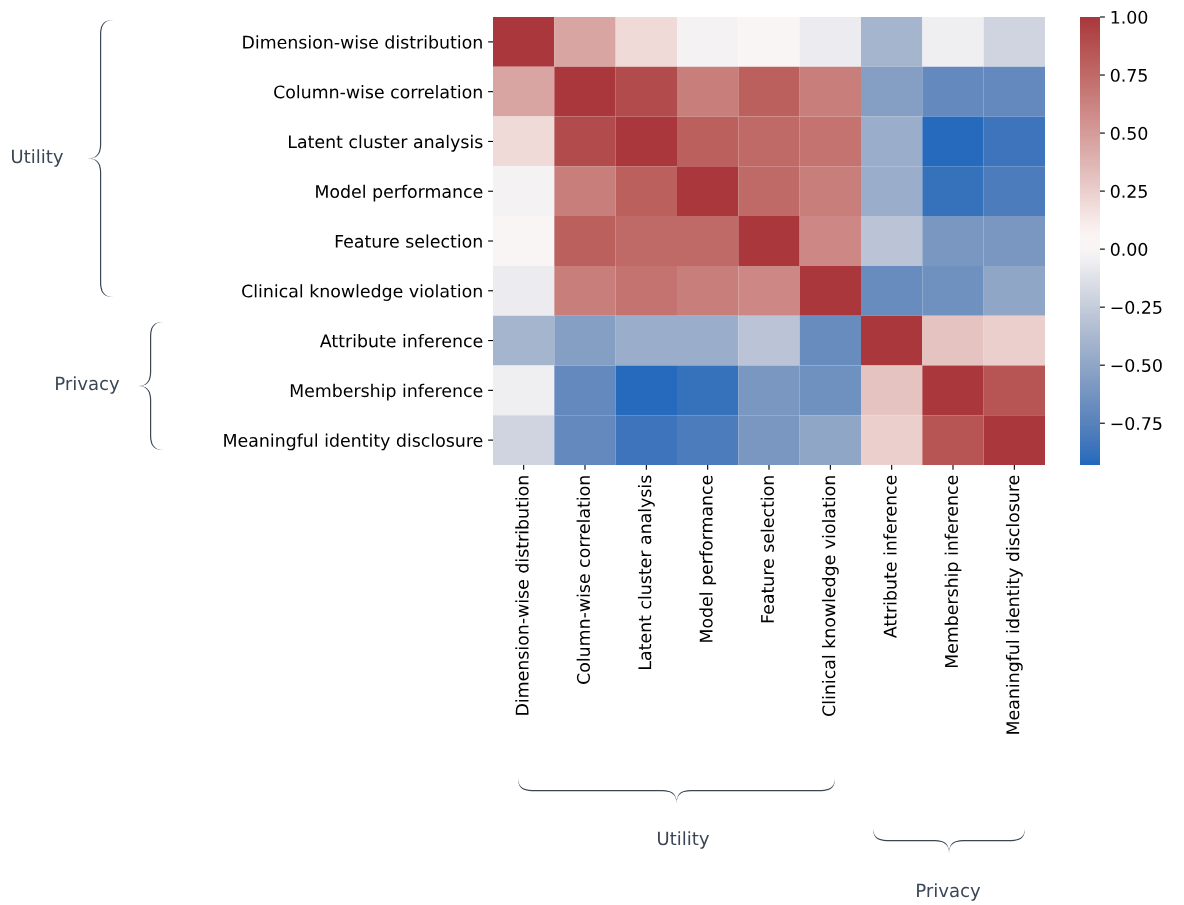 Image resolution: width=1184 pixels, height=905 pixels. What do you see at coordinates (362, 42) in the screenshot?
I see `y-tick-label: Dimension-wise distribution` at bounding box center [362, 42].